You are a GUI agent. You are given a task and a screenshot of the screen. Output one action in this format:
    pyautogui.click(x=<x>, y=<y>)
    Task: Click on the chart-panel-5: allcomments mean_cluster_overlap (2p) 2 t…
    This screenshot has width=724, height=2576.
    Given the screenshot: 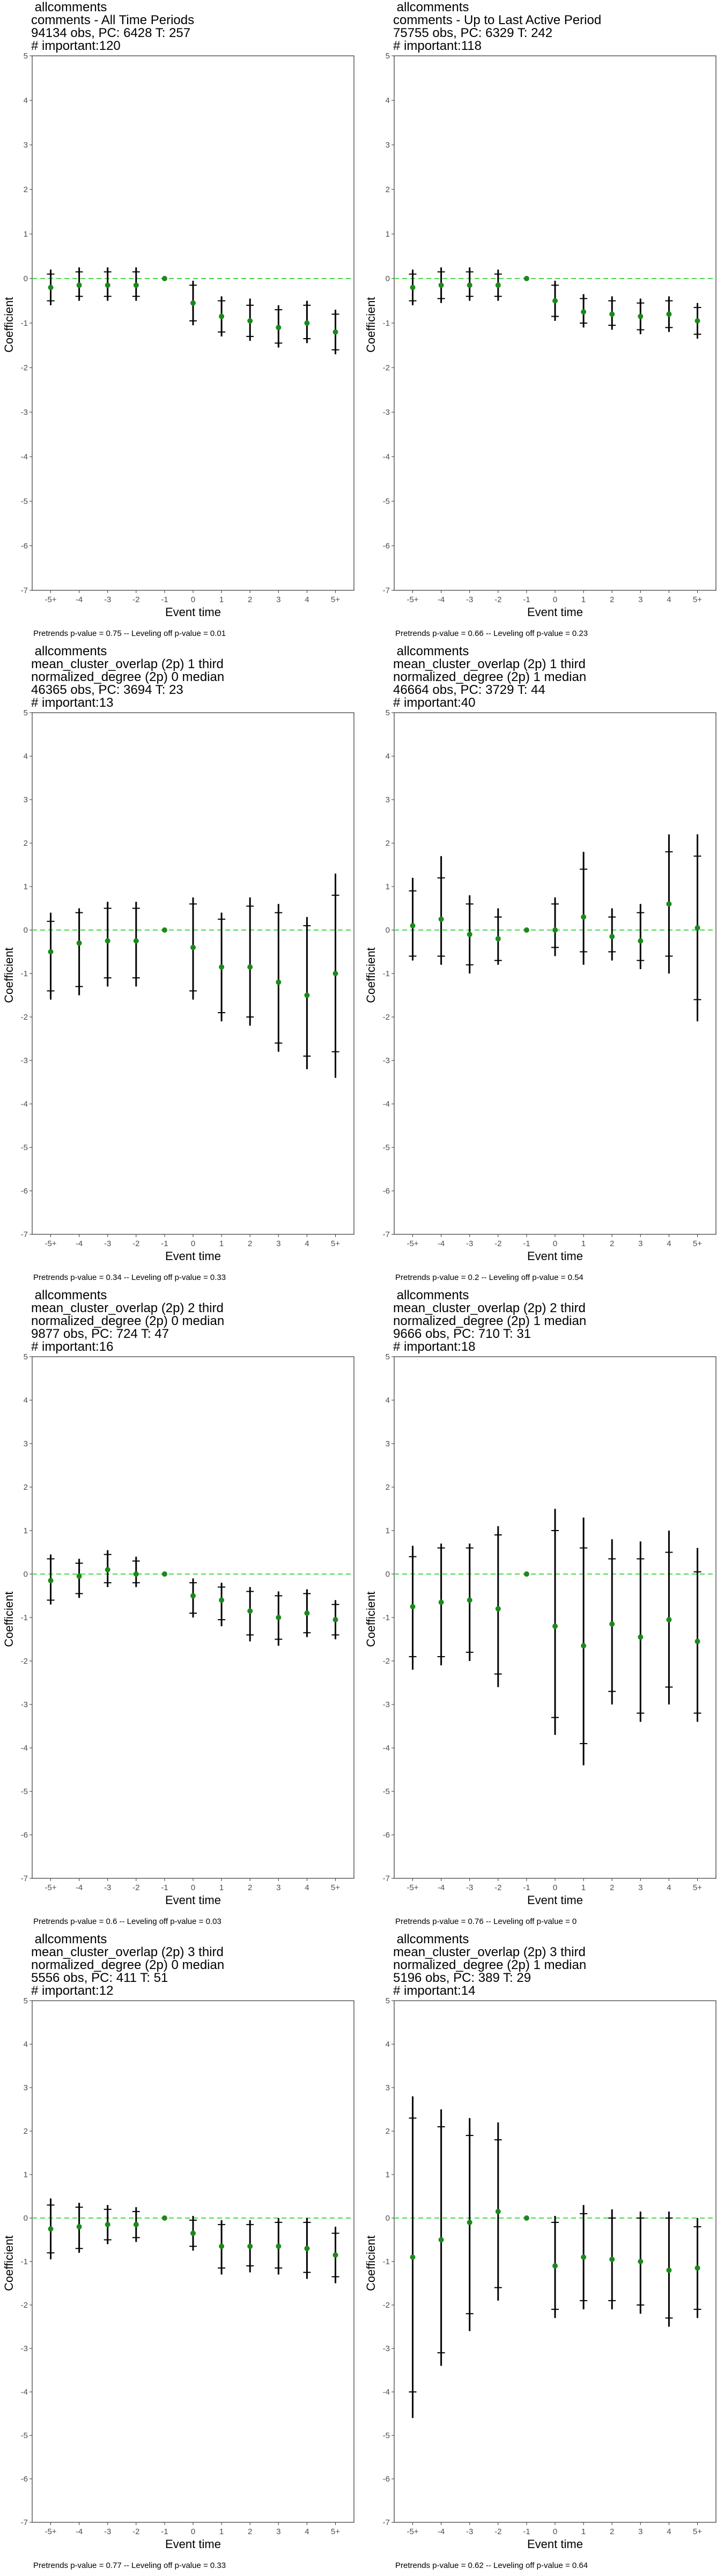 What is the action you would take?
    pyautogui.click(x=181, y=1610)
    